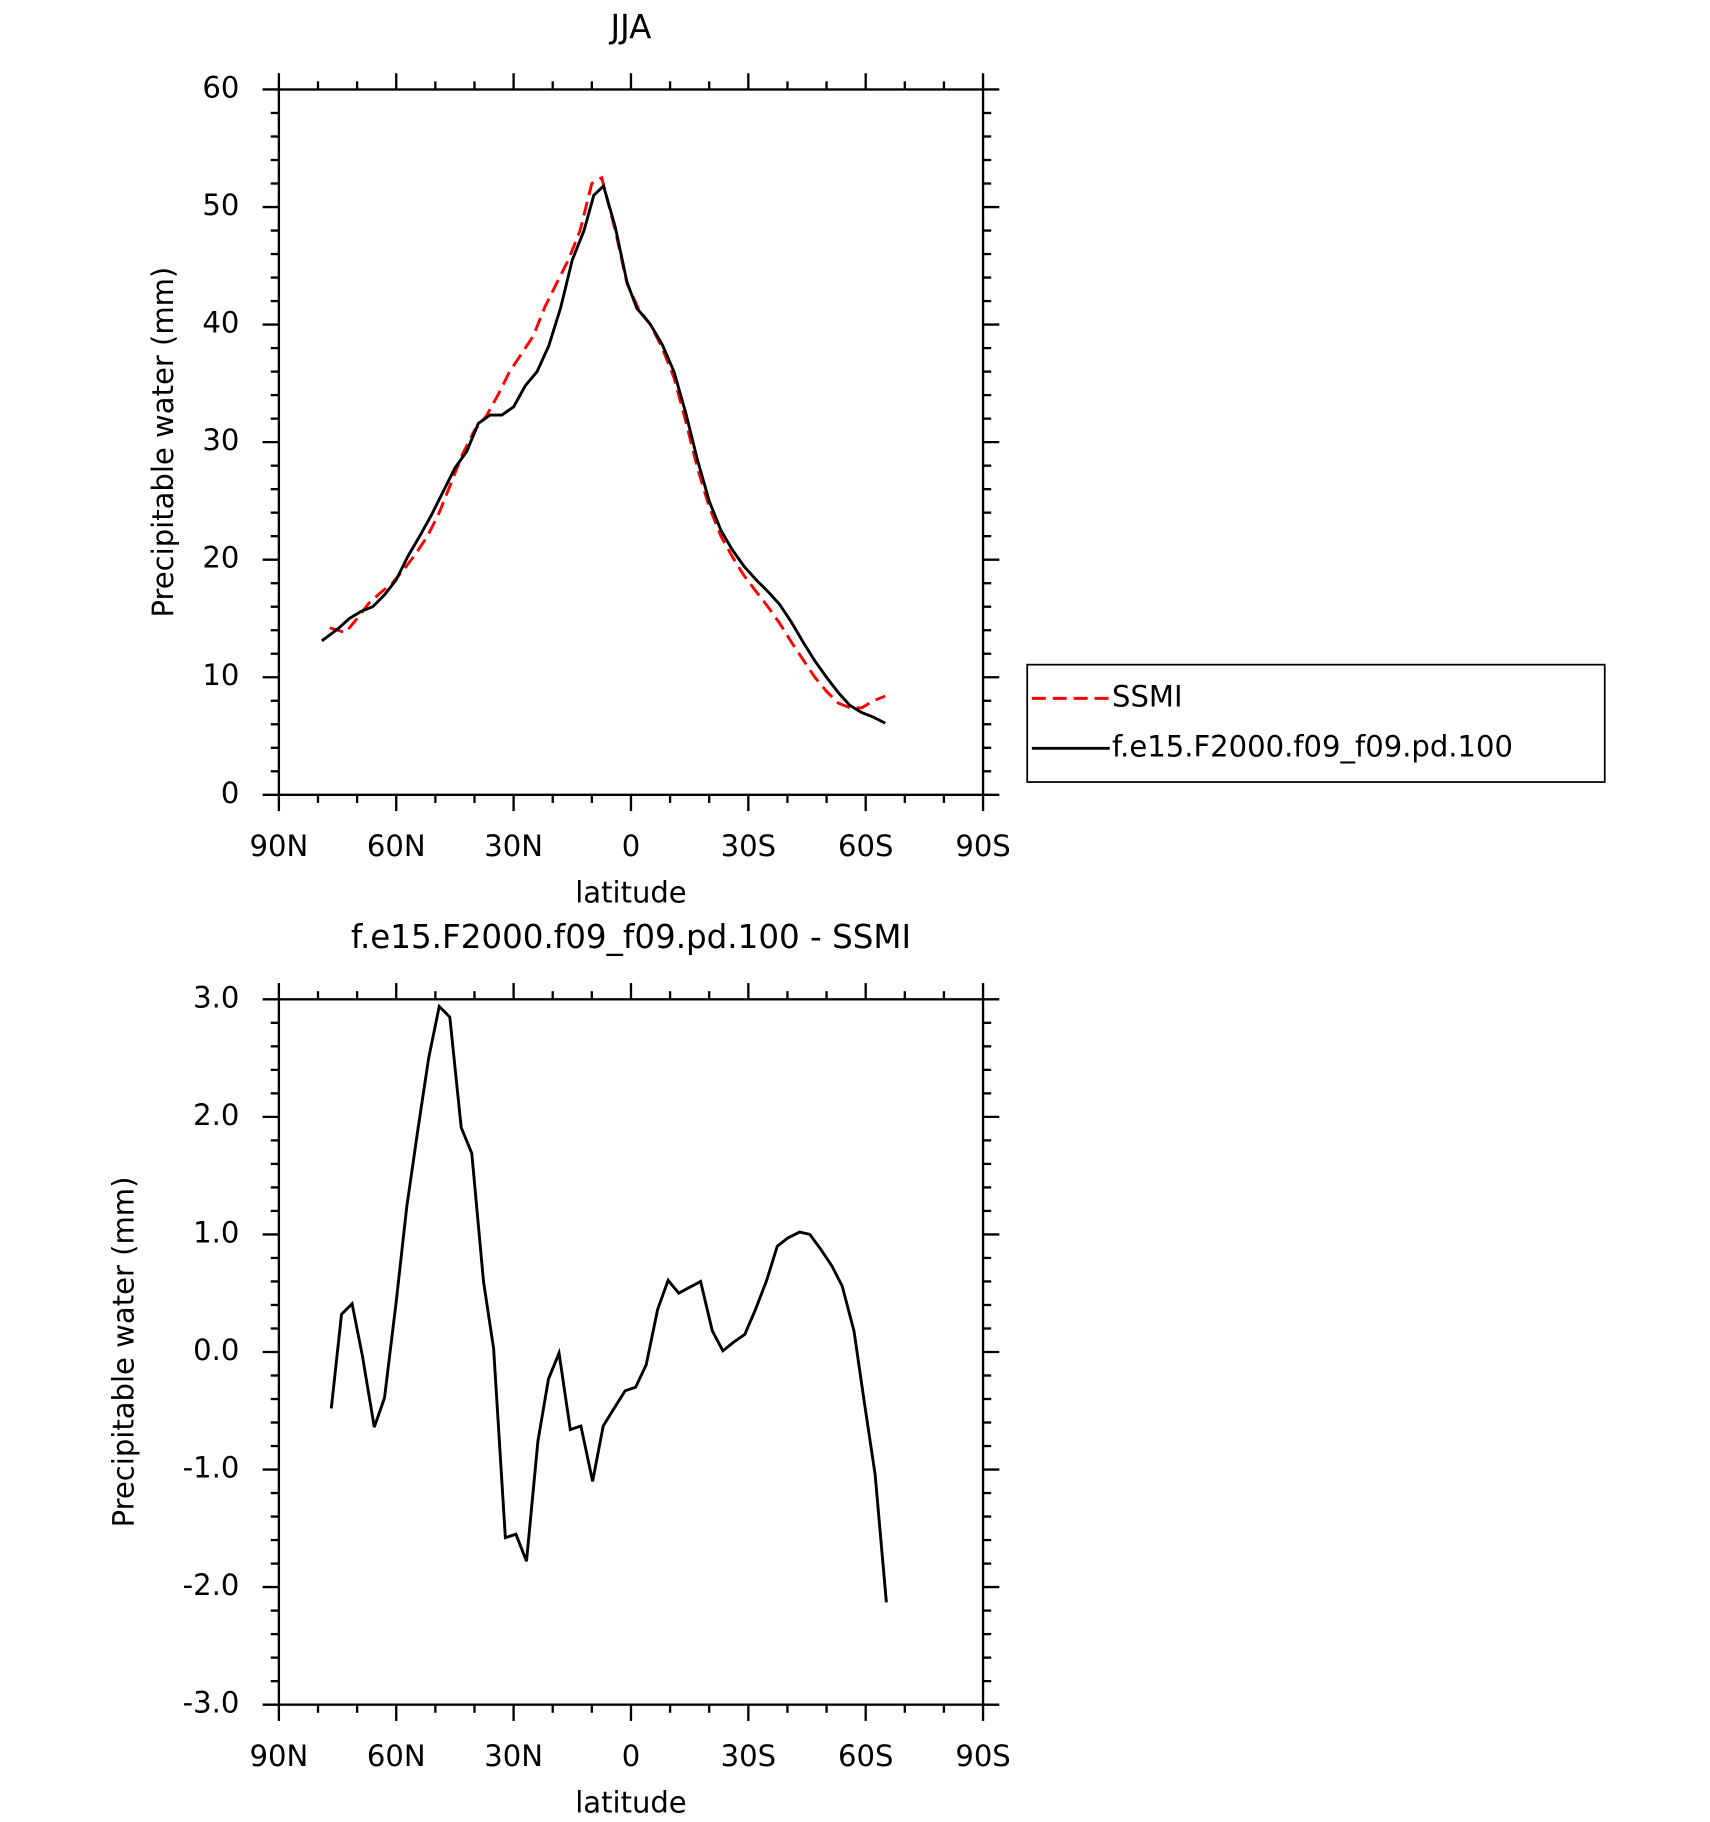 The image size is (1710, 1822). Describe the element at coordinates (1147, 696) in the screenshot. I see `legend-label: SSMI` at that location.